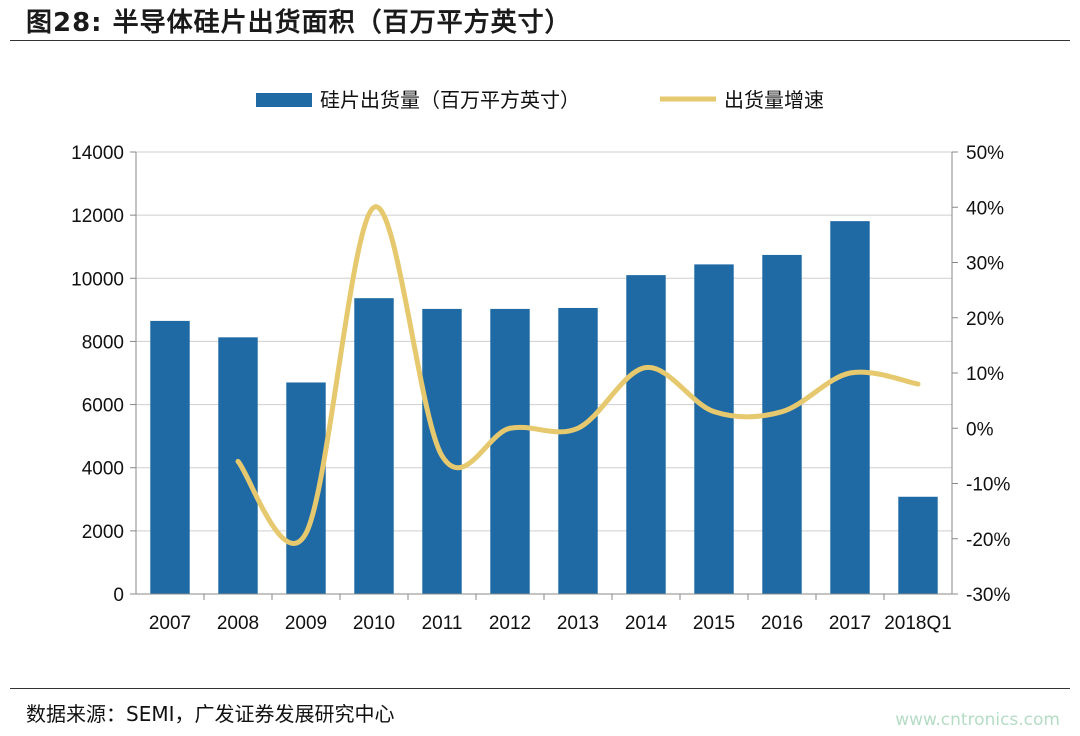 Image resolution: width=1080 pixels, height=736 pixels. Describe the element at coordinates (374, 623) in the screenshot. I see `x-tick-label: 2010` at that location.